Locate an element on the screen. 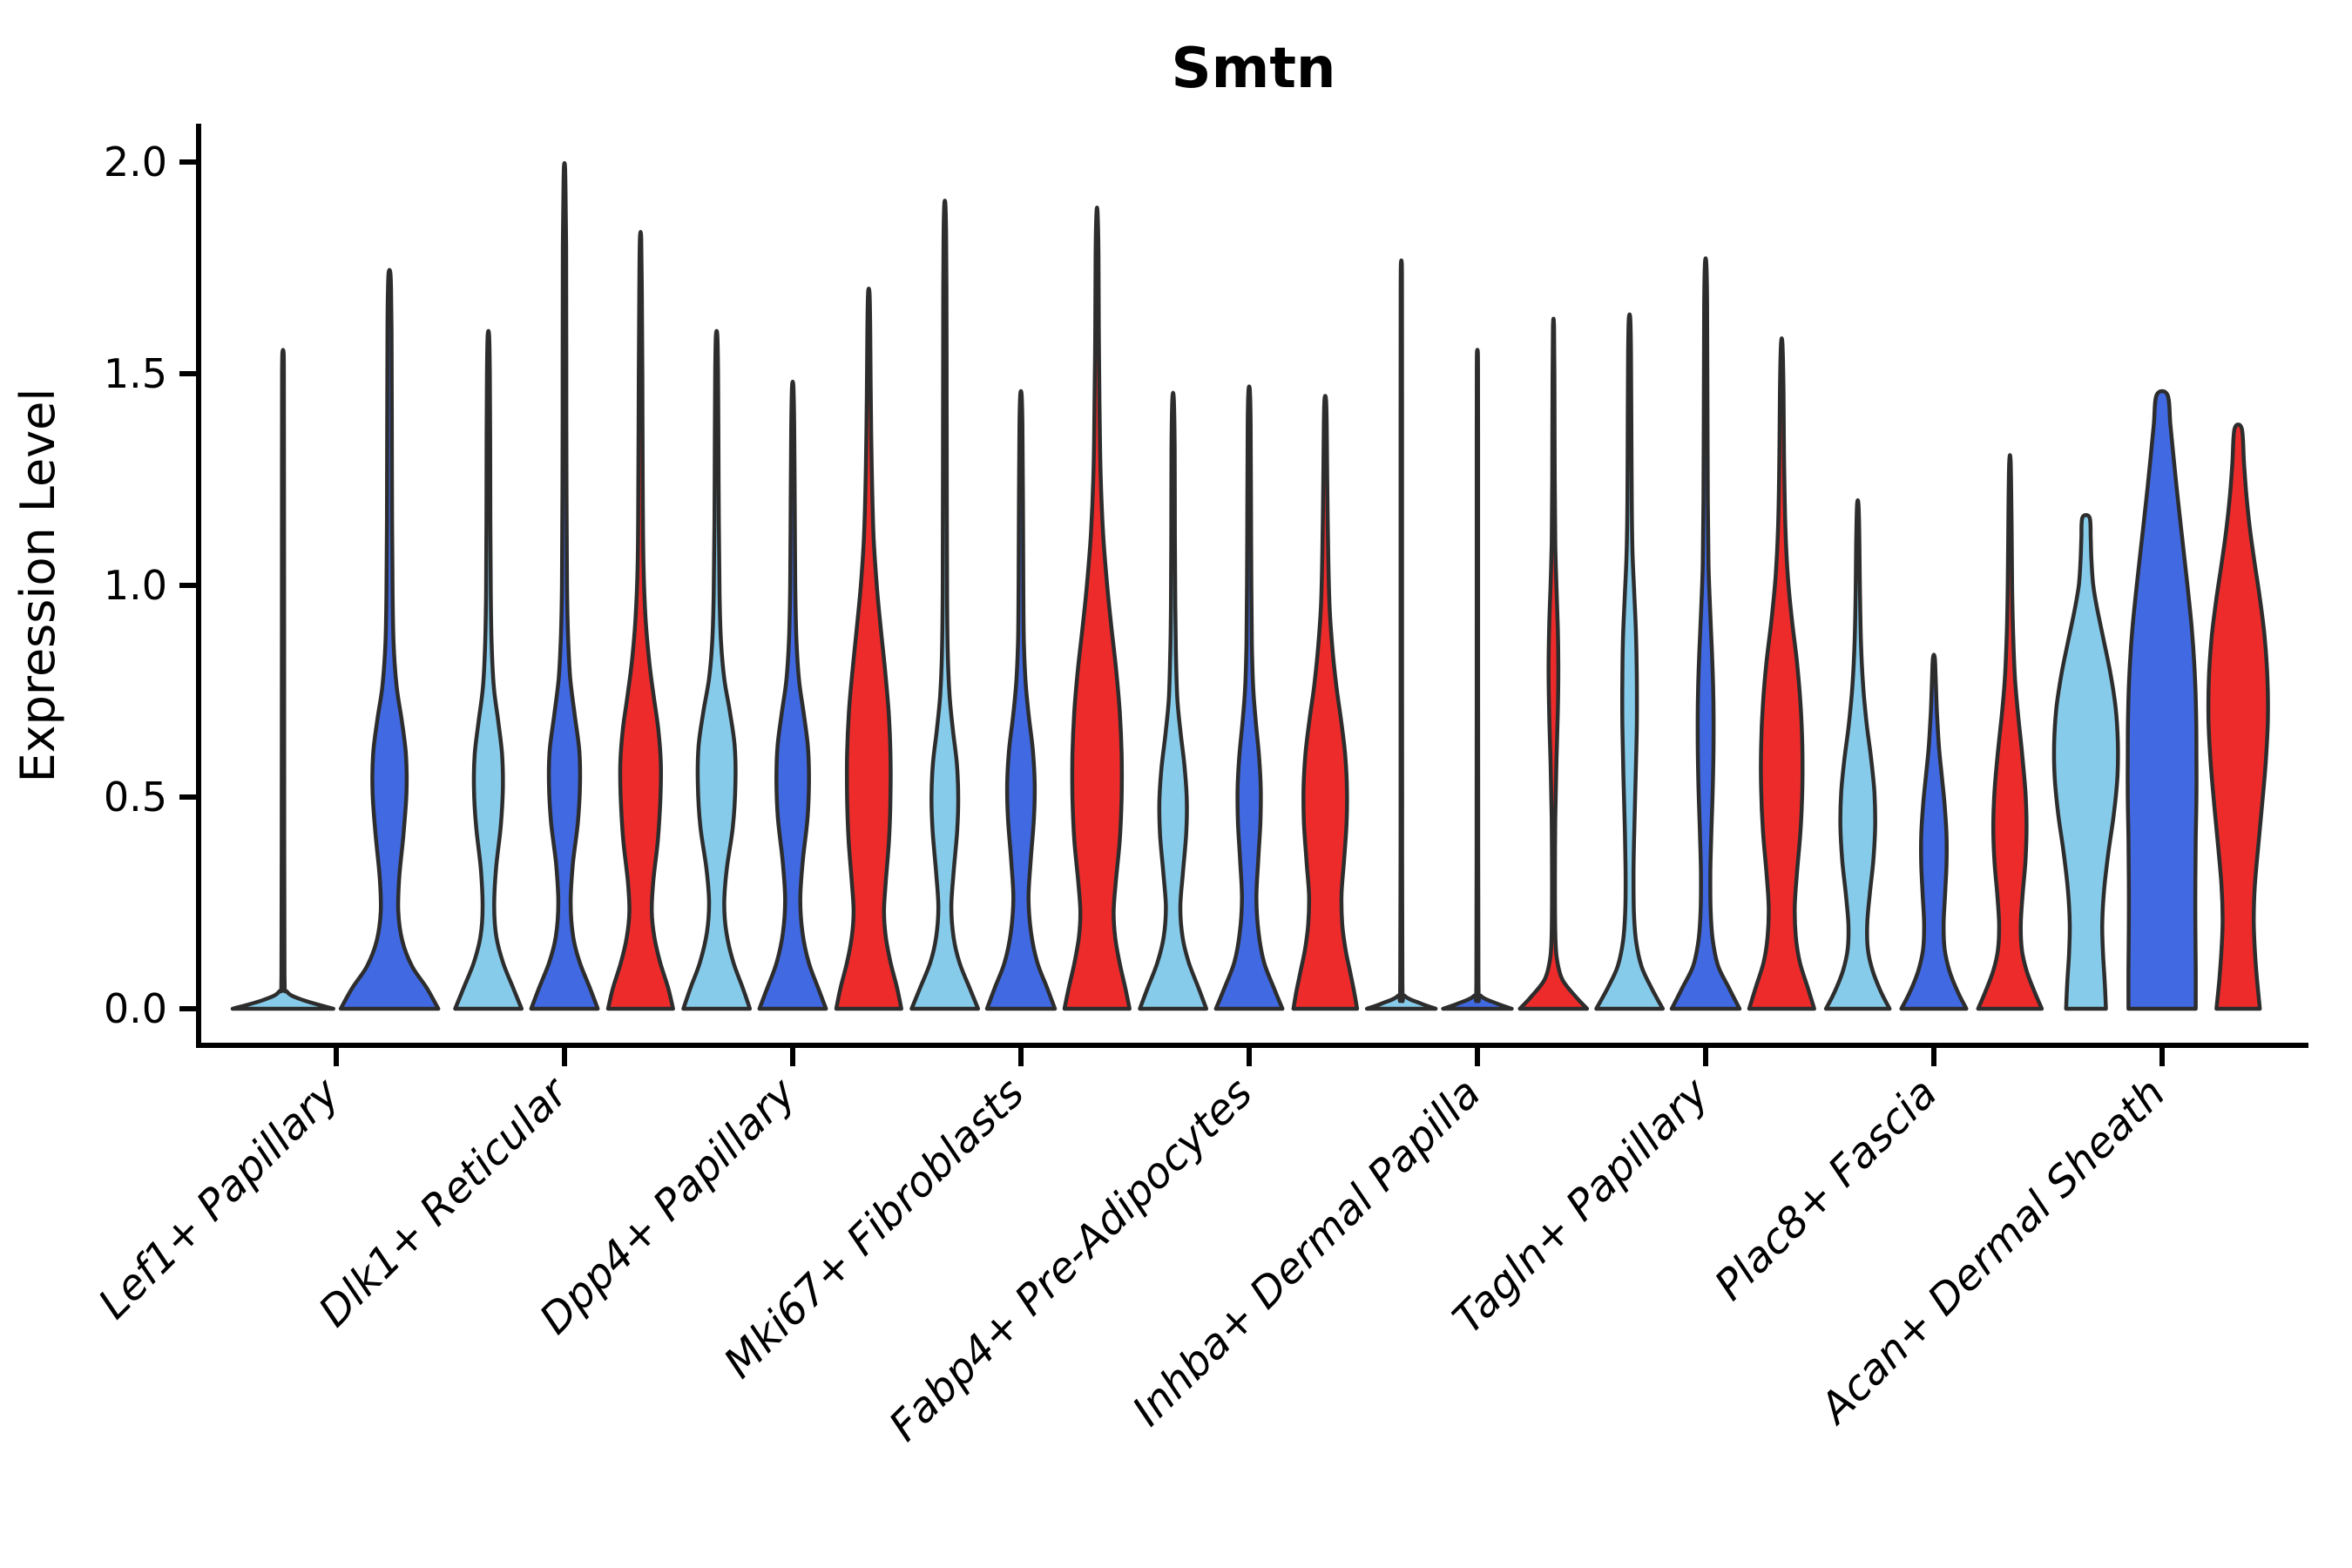 This screenshot has height=1568, width=2352. violin-6-red is located at coordinates (1553, 663).